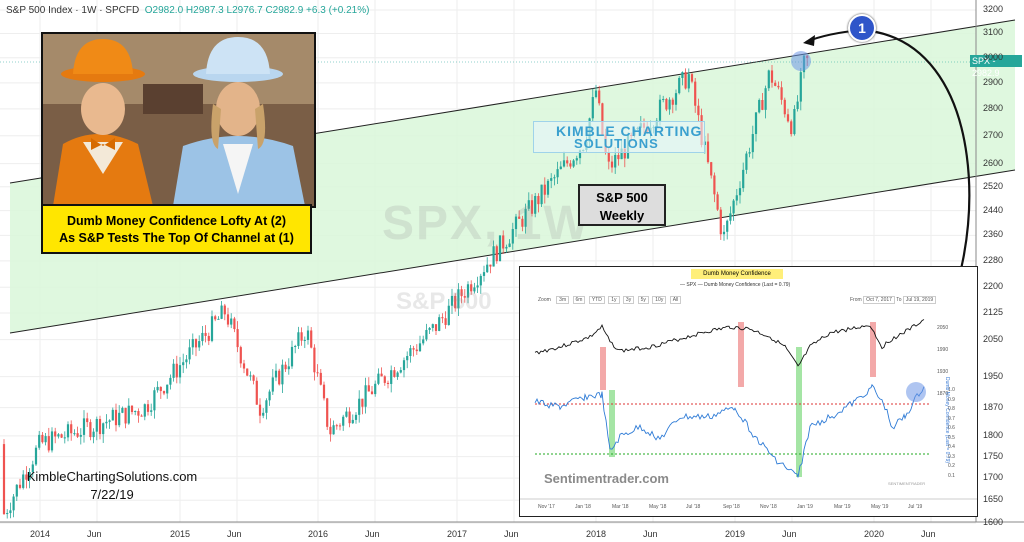 The width and height of the screenshot is (1024, 542). I want to click on inset-zoom-bar: Zoom 3m 6m YTD 1y 3y 5y 10y All, so click(609, 300).